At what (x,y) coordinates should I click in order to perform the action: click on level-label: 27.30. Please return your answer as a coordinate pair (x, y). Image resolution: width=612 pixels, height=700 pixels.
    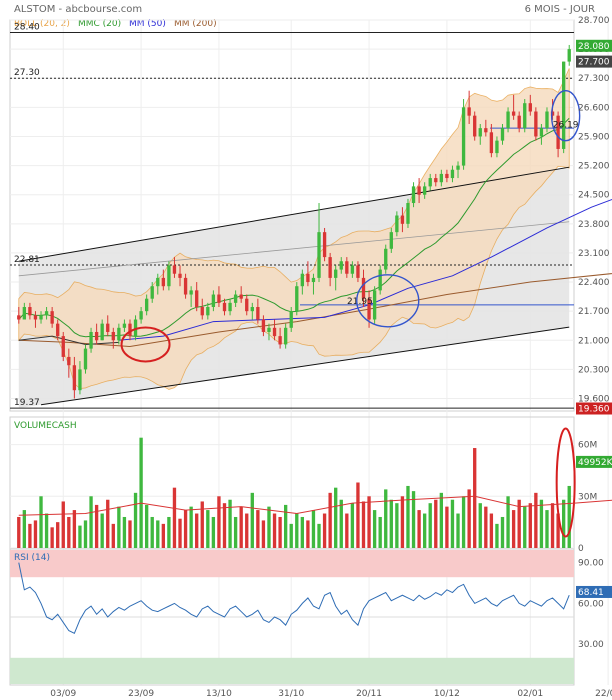
    Looking at the image, I should click on (27, 73).